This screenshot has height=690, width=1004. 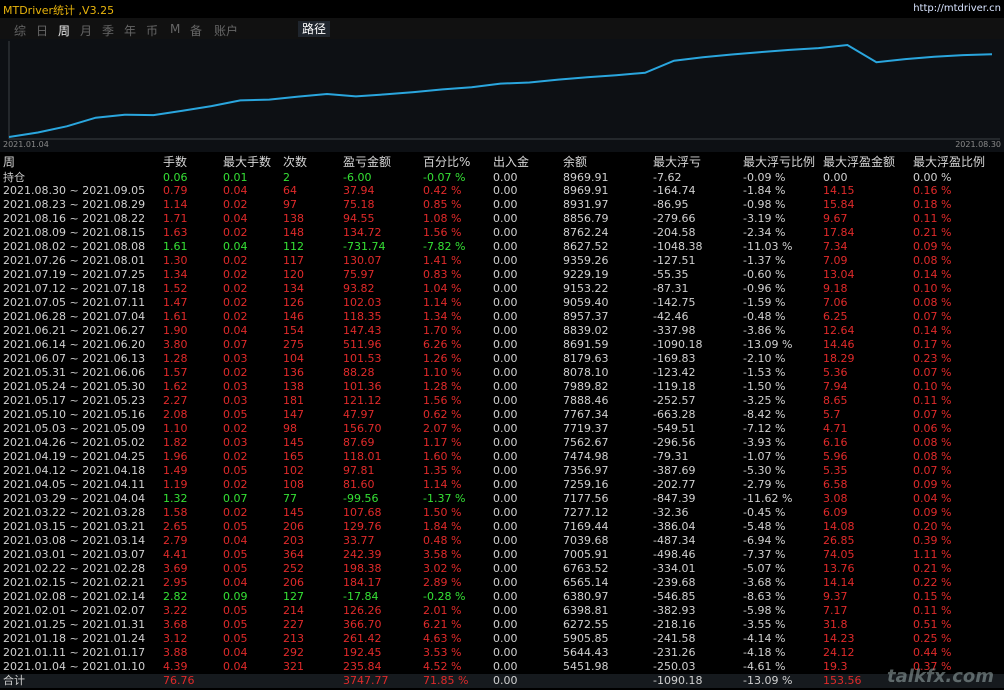 I want to click on row-15-cell-8: -252.57, so click(x=674, y=400).